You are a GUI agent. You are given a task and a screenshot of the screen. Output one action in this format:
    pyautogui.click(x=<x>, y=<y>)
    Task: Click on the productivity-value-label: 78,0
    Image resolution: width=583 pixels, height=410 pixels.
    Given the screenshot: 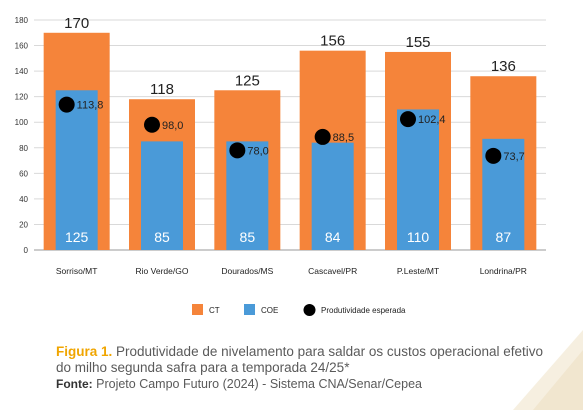 What is the action you would take?
    pyautogui.click(x=257, y=151)
    